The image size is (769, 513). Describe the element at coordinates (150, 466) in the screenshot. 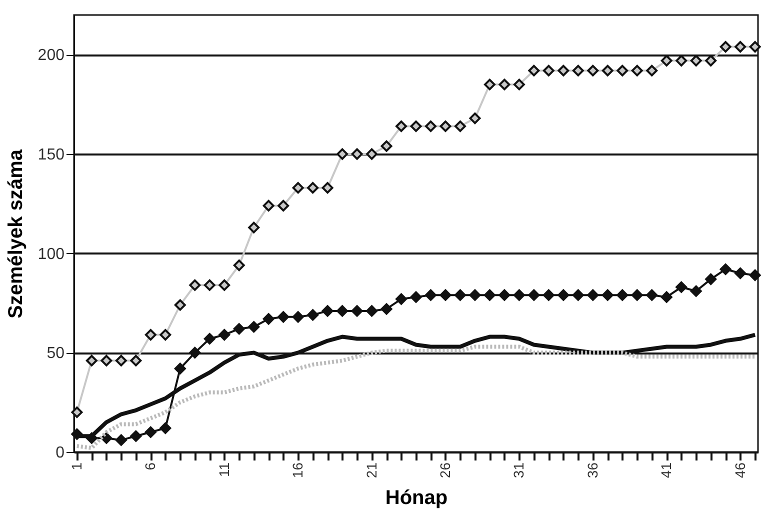

I see `x-tick-label: 6` at that location.